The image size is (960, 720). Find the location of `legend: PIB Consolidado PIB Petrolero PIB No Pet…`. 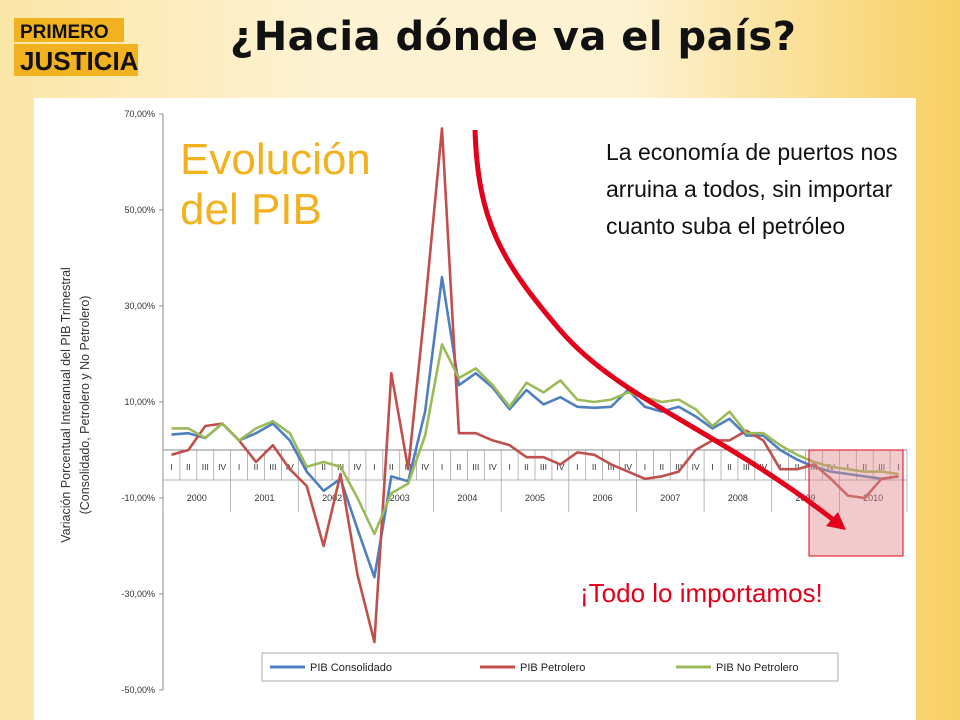

legend: PIB Consolidado PIB Petrolero PIB No Pet… is located at coordinates (550, 667).